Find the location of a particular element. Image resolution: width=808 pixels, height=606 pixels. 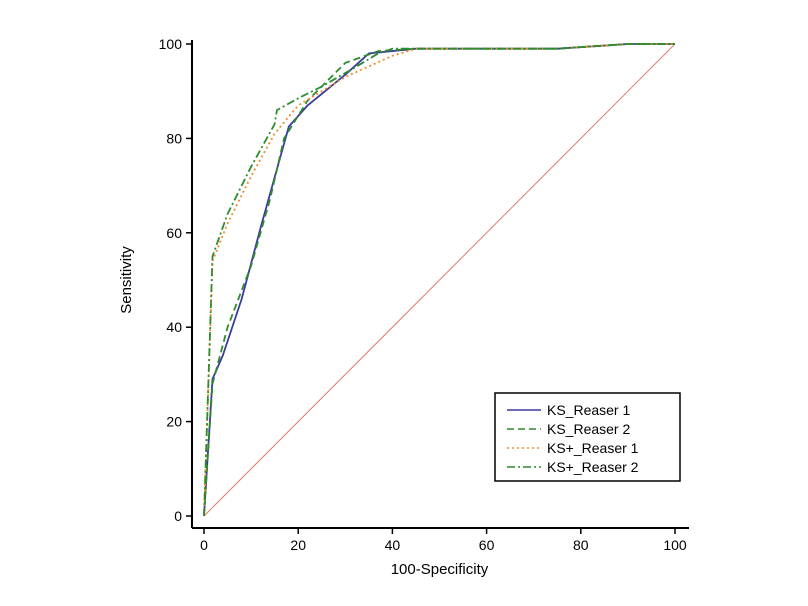

y-axis-title: Sensitivity is located at coordinates (126, 280).